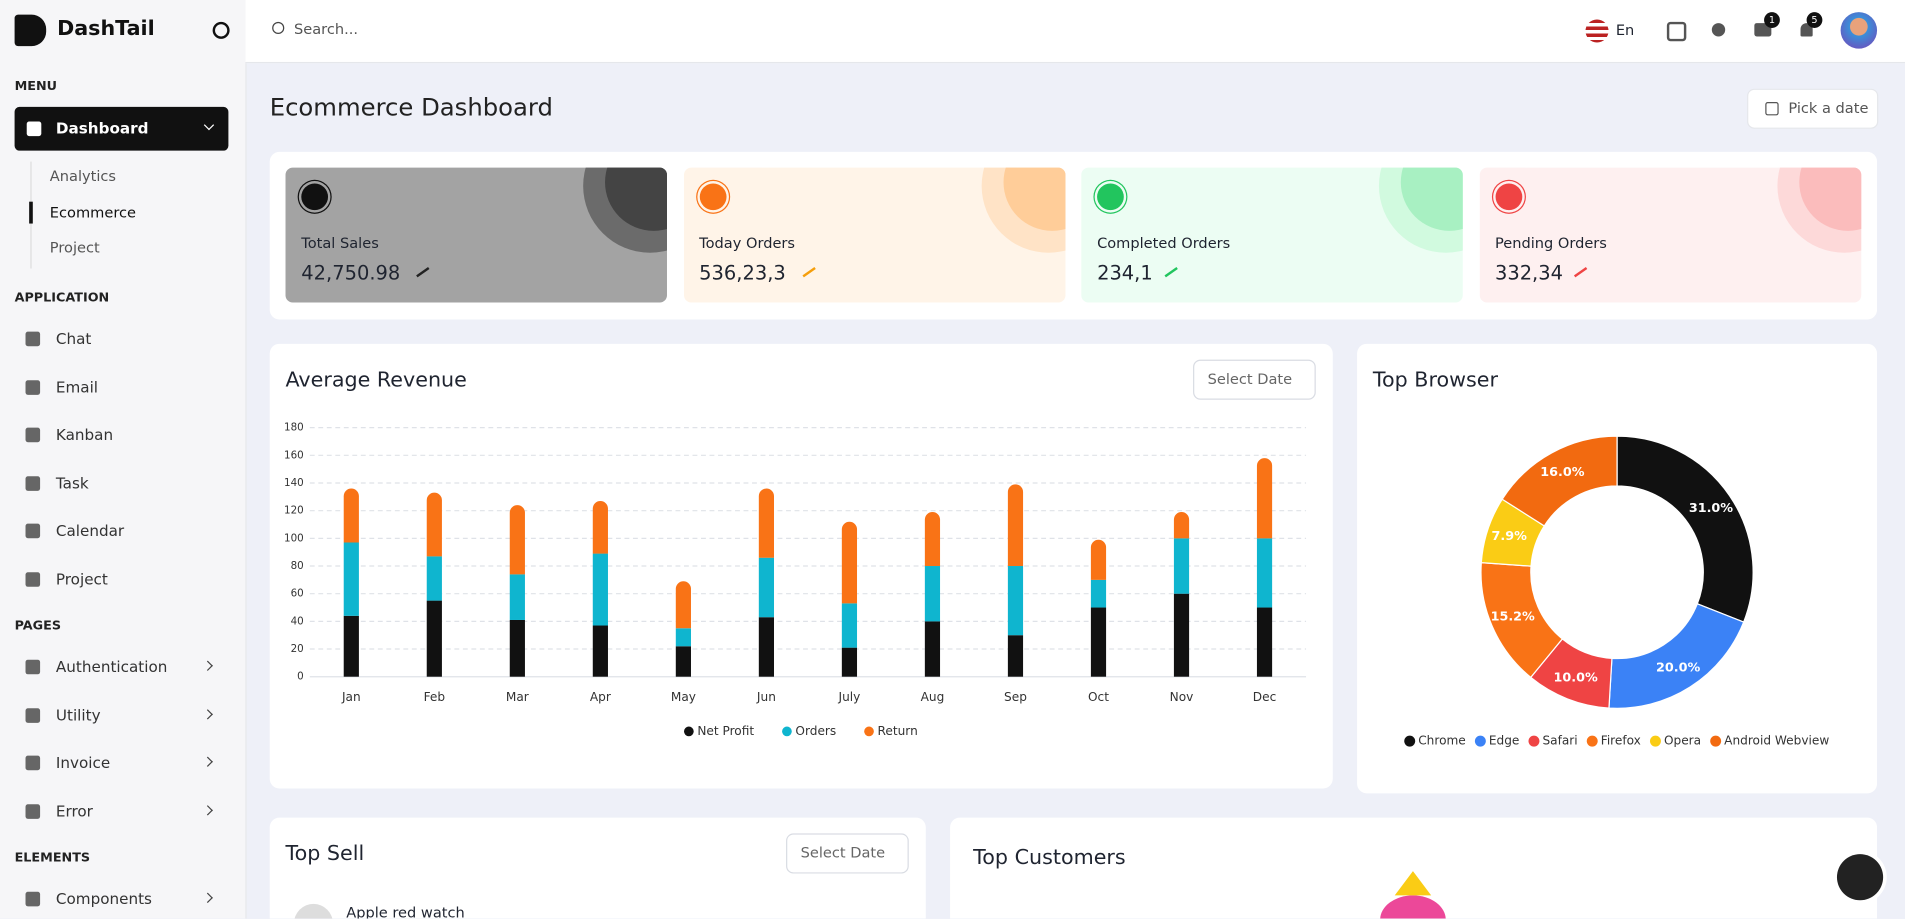  Describe the element at coordinates (1772, 20) in the screenshot. I see `messages-badge: 1` at that location.